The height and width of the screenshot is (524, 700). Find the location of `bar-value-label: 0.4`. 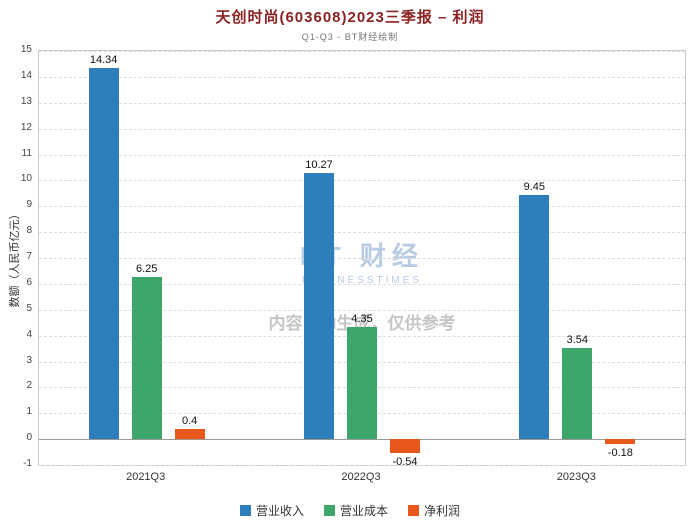

bar-value-label: 0.4 is located at coordinates (190, 420).